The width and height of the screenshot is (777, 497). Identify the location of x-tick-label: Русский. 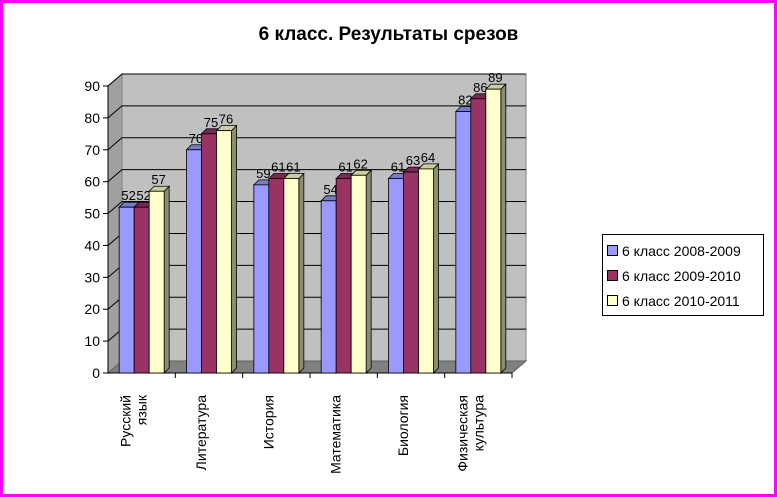
(126, 421).